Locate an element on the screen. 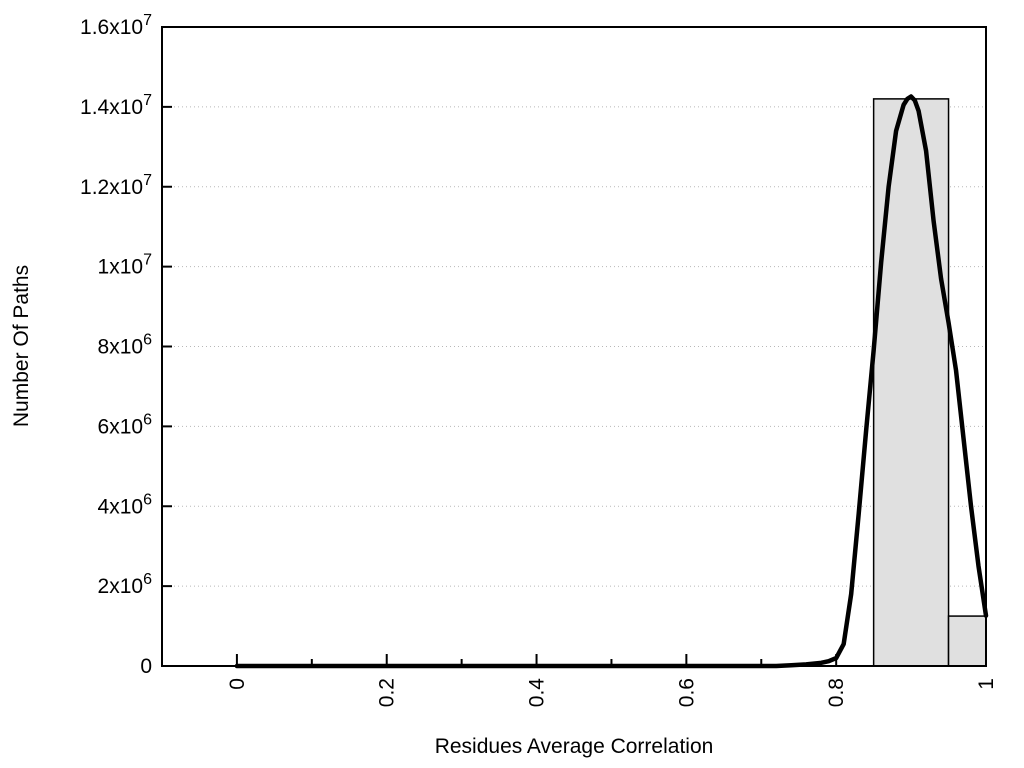  y-tick-label: 6x10⁶ is located at coordinates (125, 424).